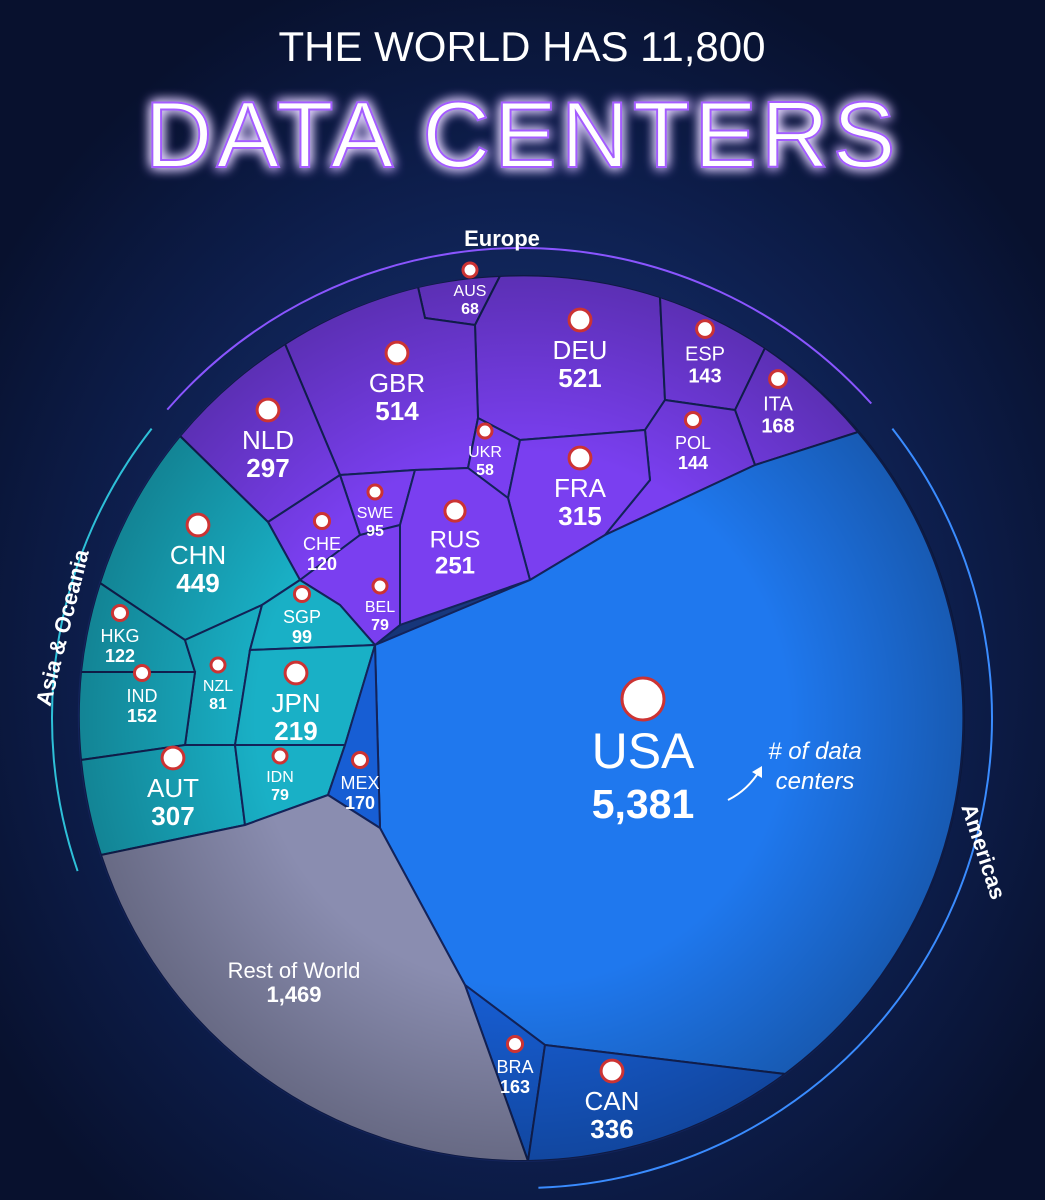 The image size is (1045, 1200). I want to click on cell-value: 143, so click(704, 376).